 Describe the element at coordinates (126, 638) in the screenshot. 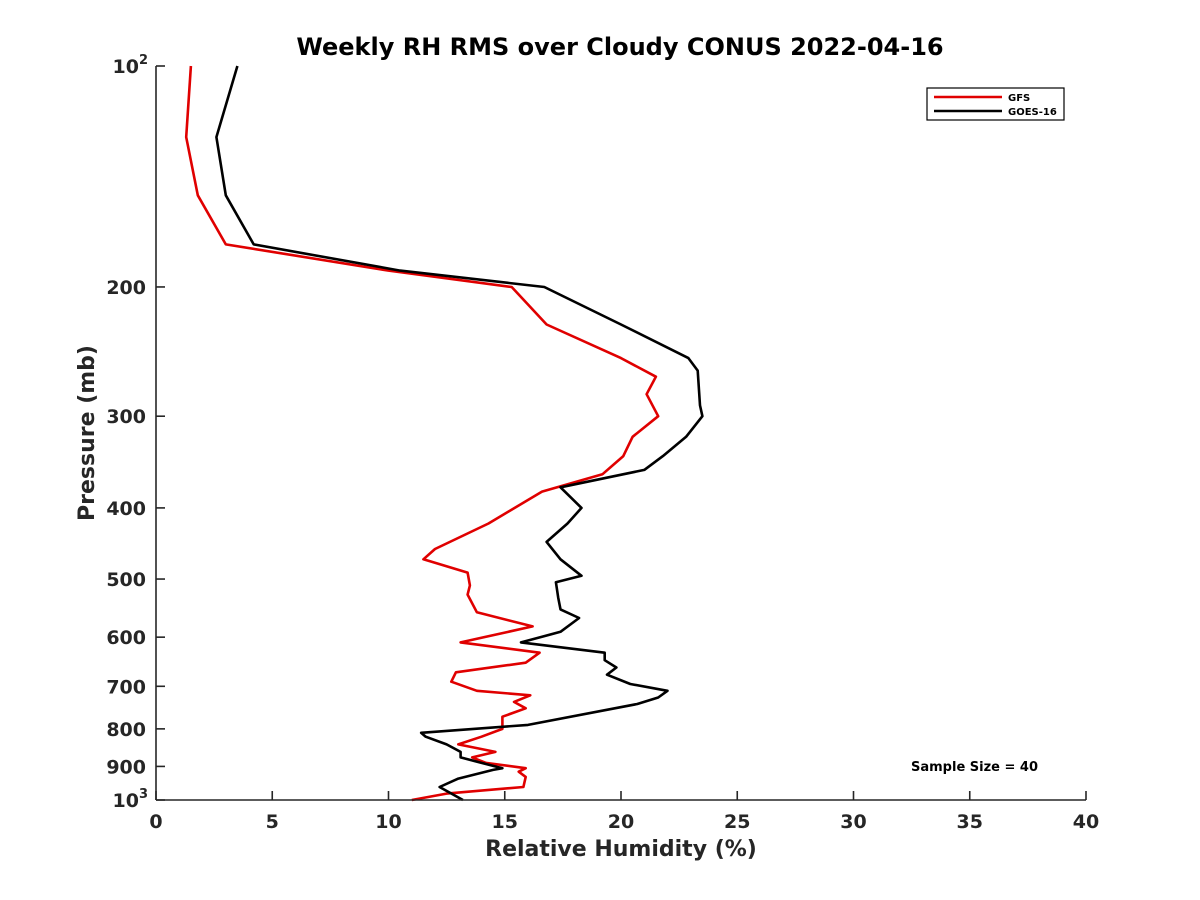

I see `y-tick-label: 600` at that location.